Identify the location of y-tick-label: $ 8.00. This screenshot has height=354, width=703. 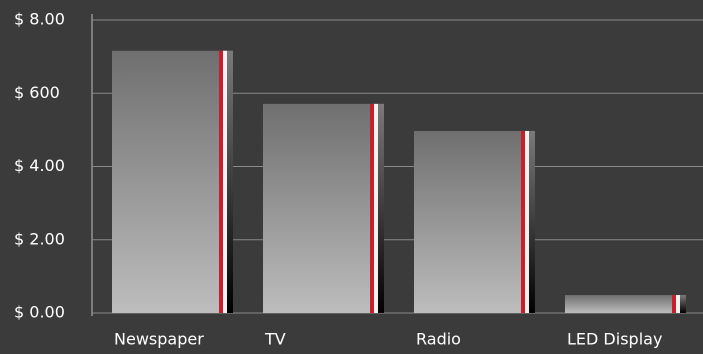
(39, 19).